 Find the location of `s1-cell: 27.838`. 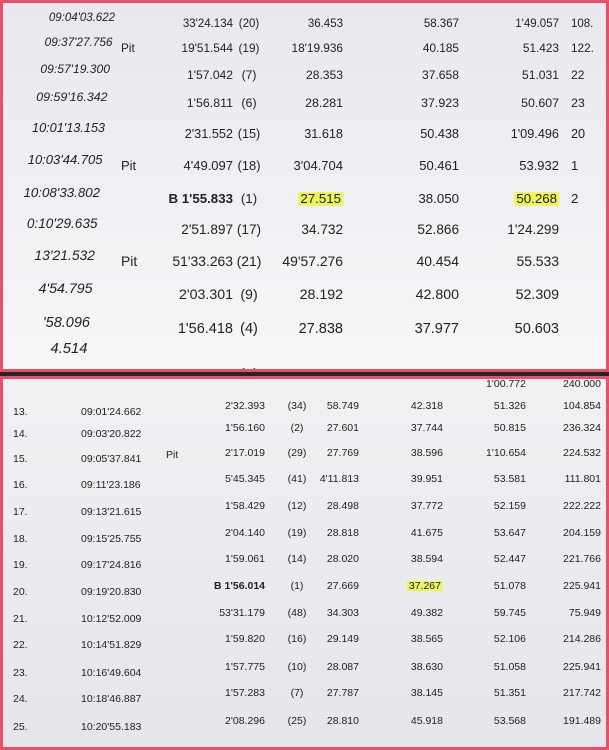

s1-cell: 27.838 is located at coordinates (320, 328).